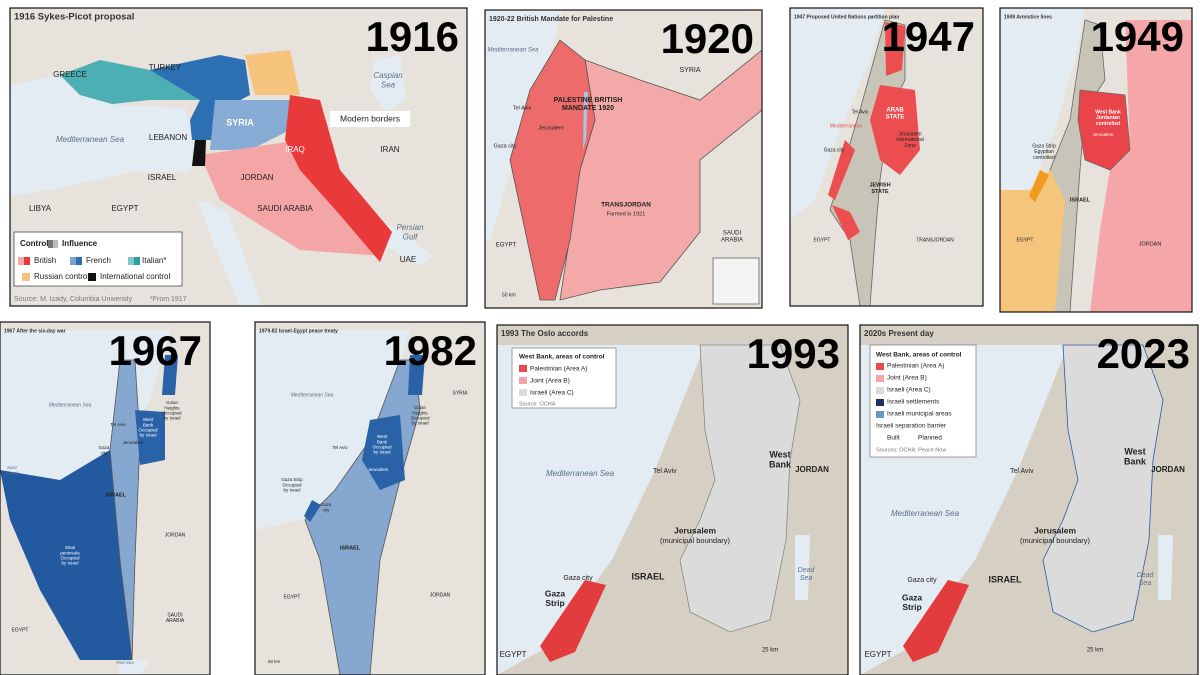  Describe the element at coordinates (895, 117) in the screenshot. I see `map-label: STATE` at that location.